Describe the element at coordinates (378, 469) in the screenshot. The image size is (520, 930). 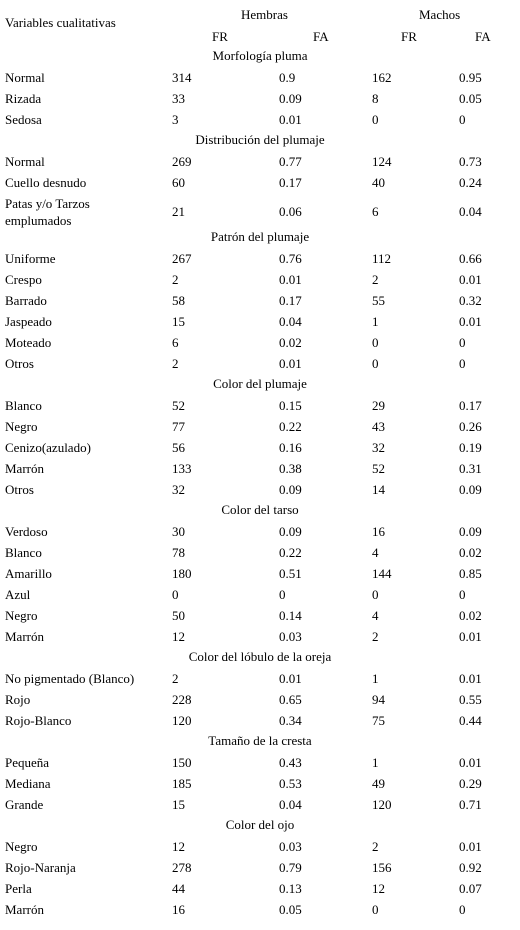
I see `cell-machos-fr: 52` at that location.